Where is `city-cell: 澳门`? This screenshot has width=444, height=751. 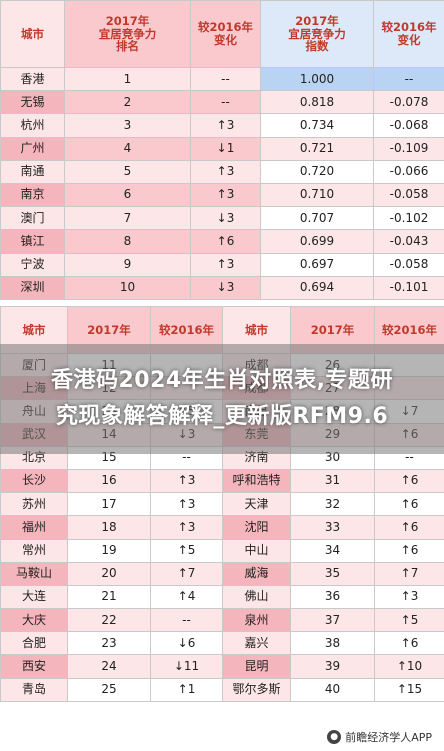 city-cell: 澳门 is located at coordinates (32, 218).